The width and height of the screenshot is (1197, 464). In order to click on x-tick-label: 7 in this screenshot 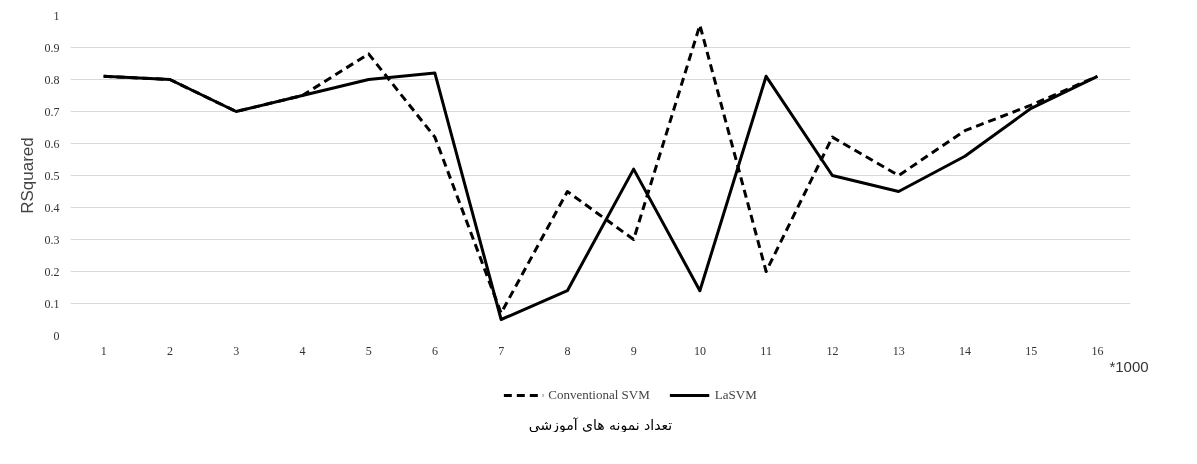, I will do `click(501, 350)`.